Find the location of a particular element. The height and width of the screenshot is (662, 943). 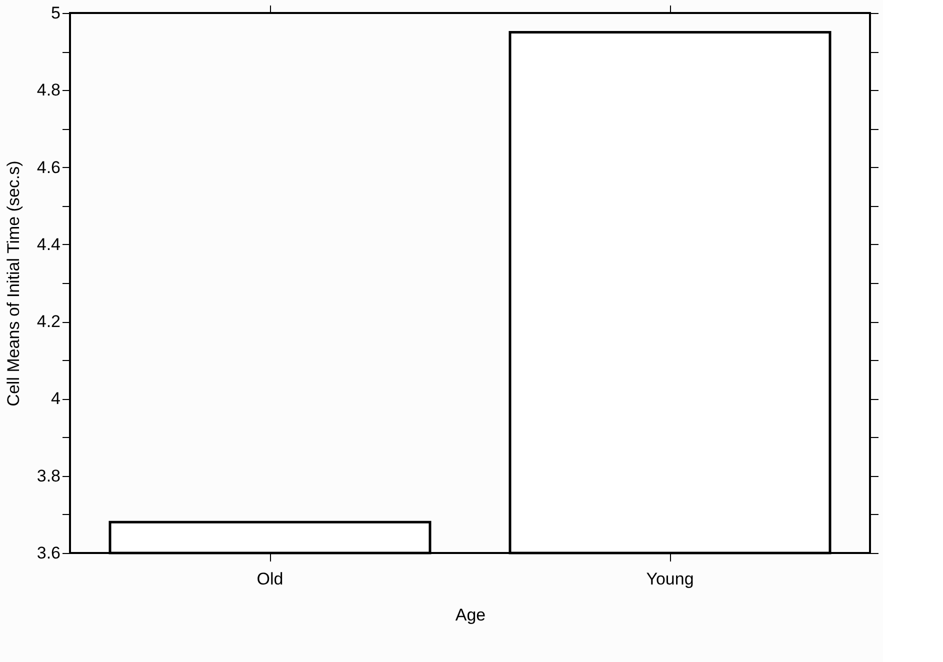

y-tick-label: 4.8 is located at coordinates (48, 90).